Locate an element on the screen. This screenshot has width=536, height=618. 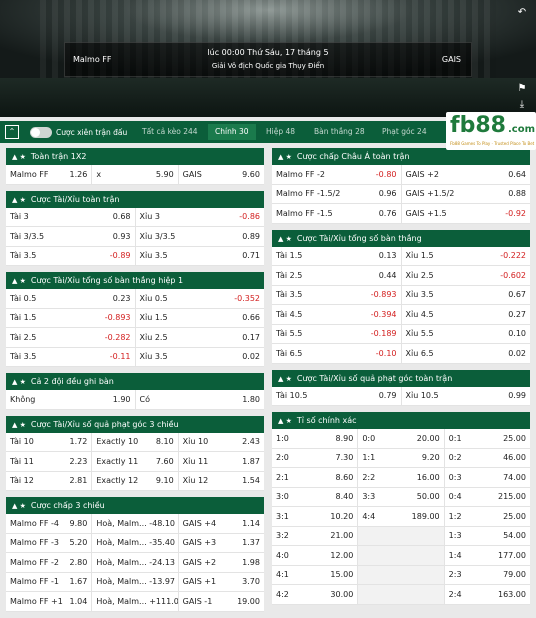
odds-cell: 0:0 20.00 is located at coordinates (401, 438).